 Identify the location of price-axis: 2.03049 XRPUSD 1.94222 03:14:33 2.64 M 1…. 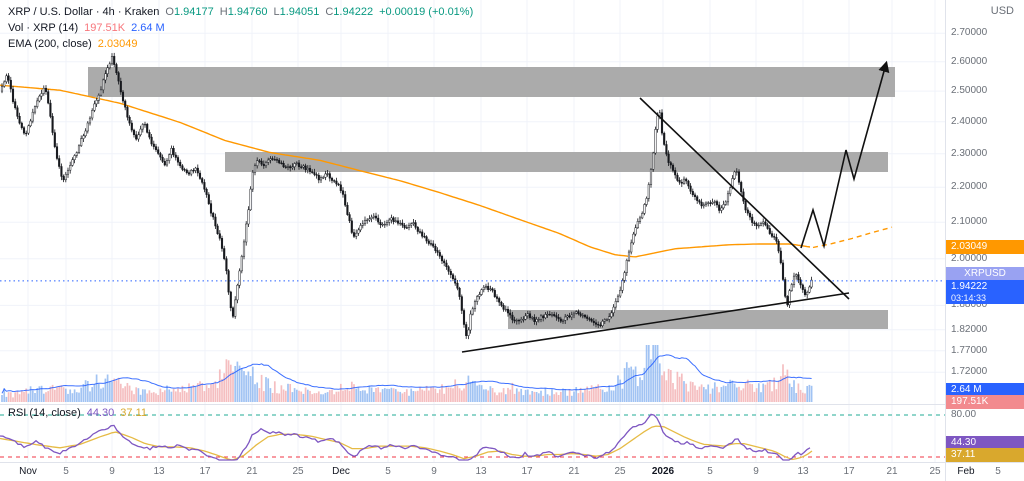
(985, 240).